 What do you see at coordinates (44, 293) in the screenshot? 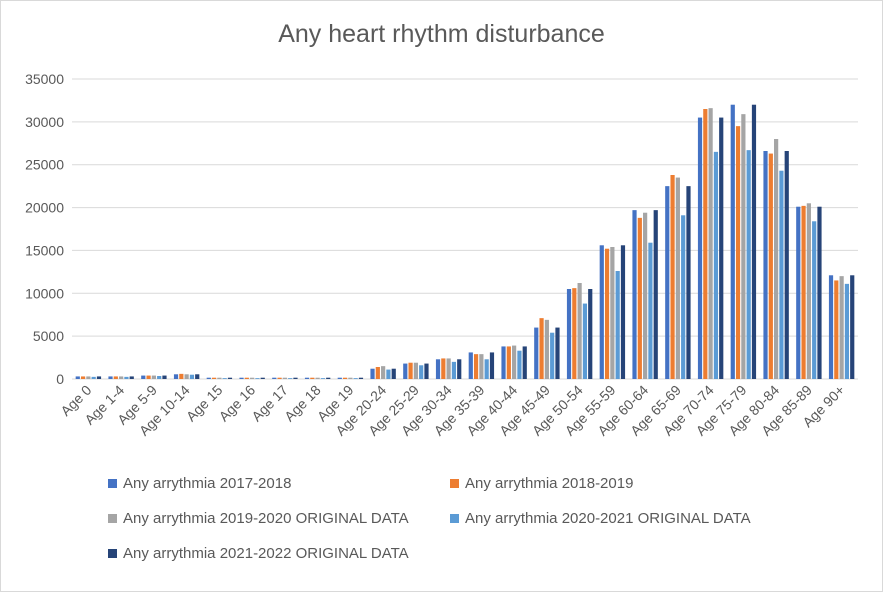
I see `y-tick-label: 10000` at bounding box center [44, 293].